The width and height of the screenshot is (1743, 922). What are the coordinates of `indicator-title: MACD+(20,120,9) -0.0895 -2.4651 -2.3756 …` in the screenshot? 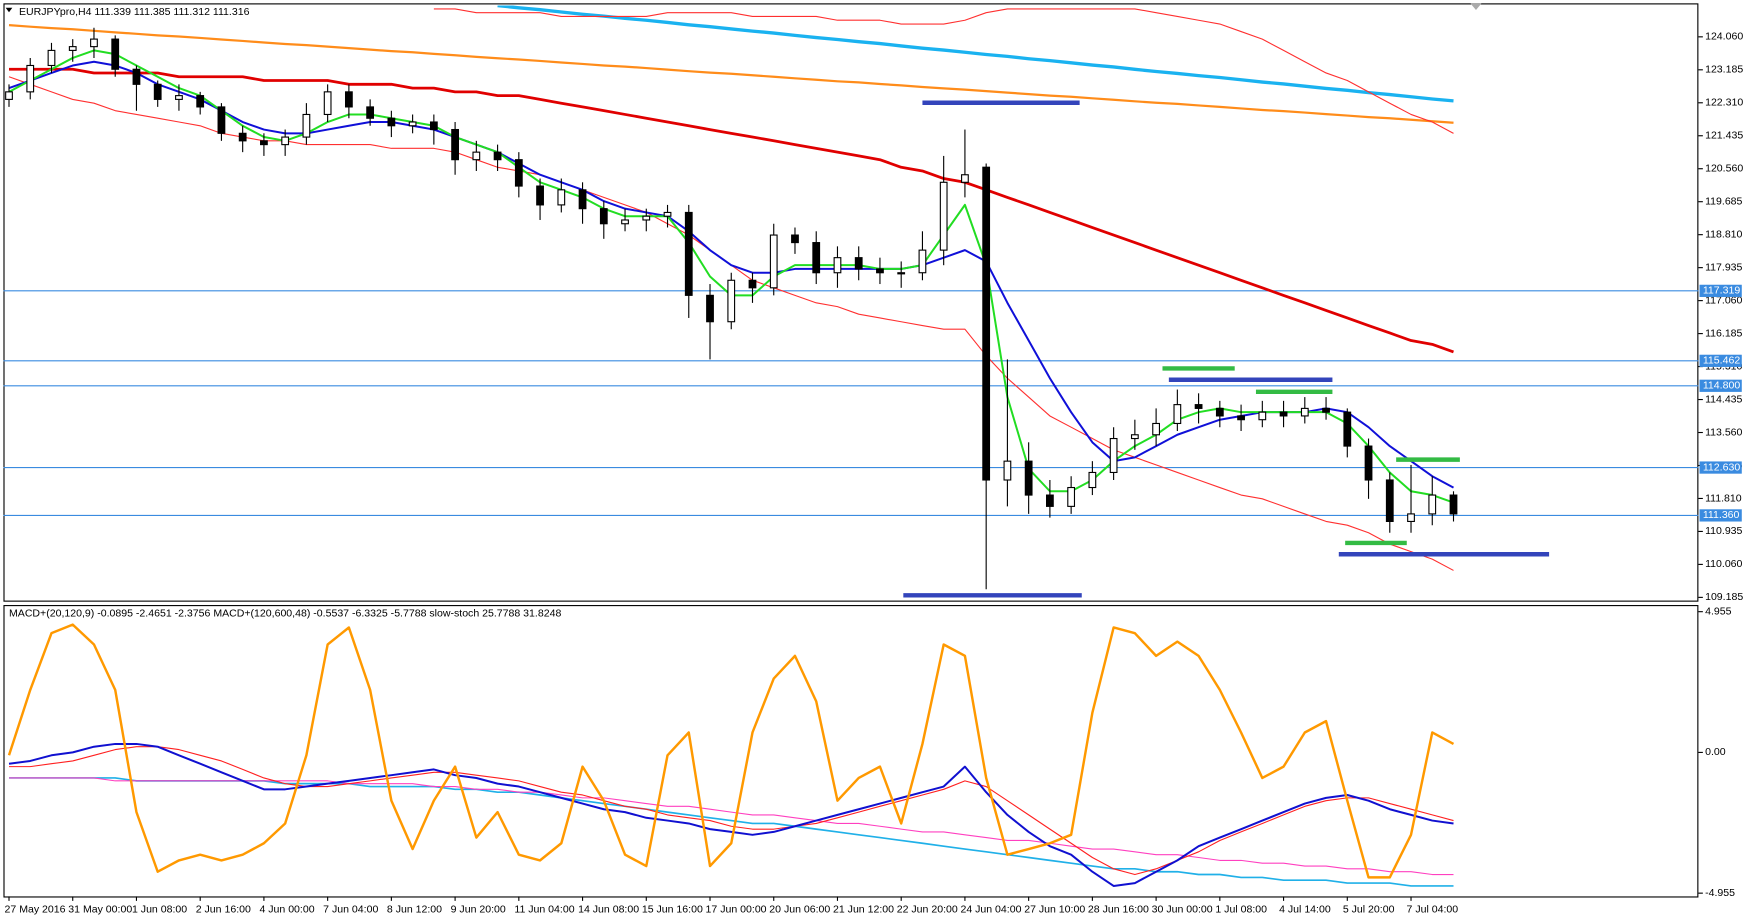 It's located at (285, 614).